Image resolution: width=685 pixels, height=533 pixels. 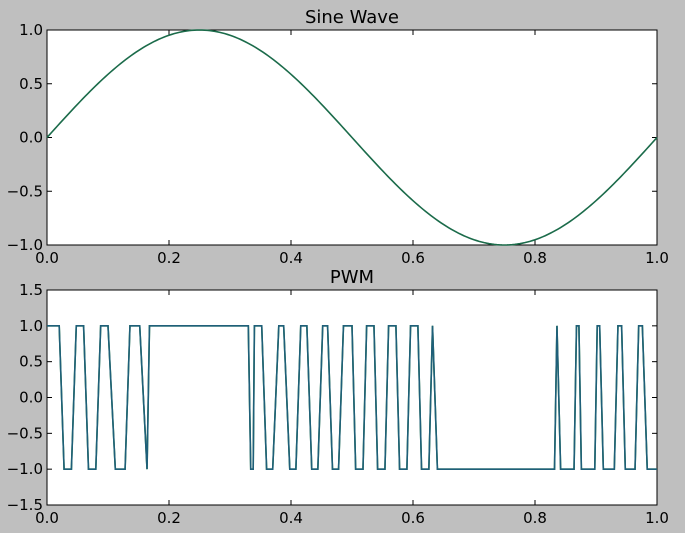 What do you see at coordinates (47, 258) in the screenshot?
I see `sine-wave-xtick-label: 0.0` at bounding box center [47, 258].